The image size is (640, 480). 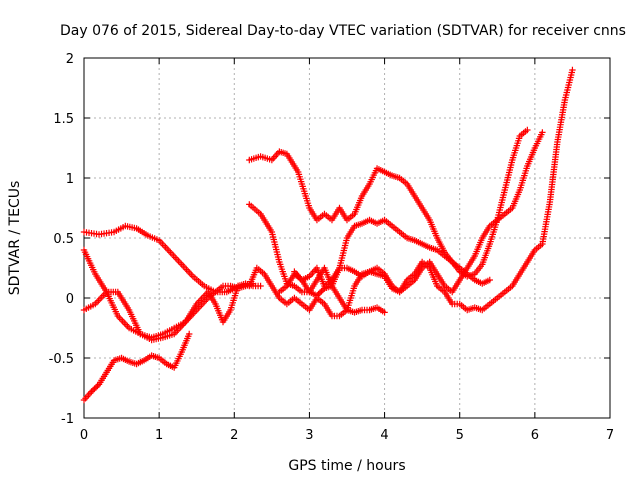 What do you see at coordinates (384, 435) in the screenshot?
I see `x-tick-label: 4` at bounding box center [384, 435].